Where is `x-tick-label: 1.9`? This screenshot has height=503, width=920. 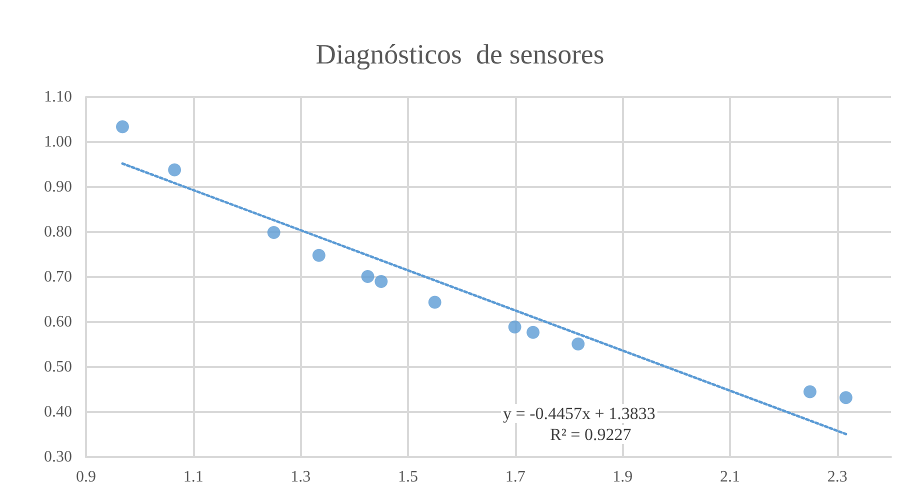
x-tick-label: 1.9 is located at coordinates (622, 477).